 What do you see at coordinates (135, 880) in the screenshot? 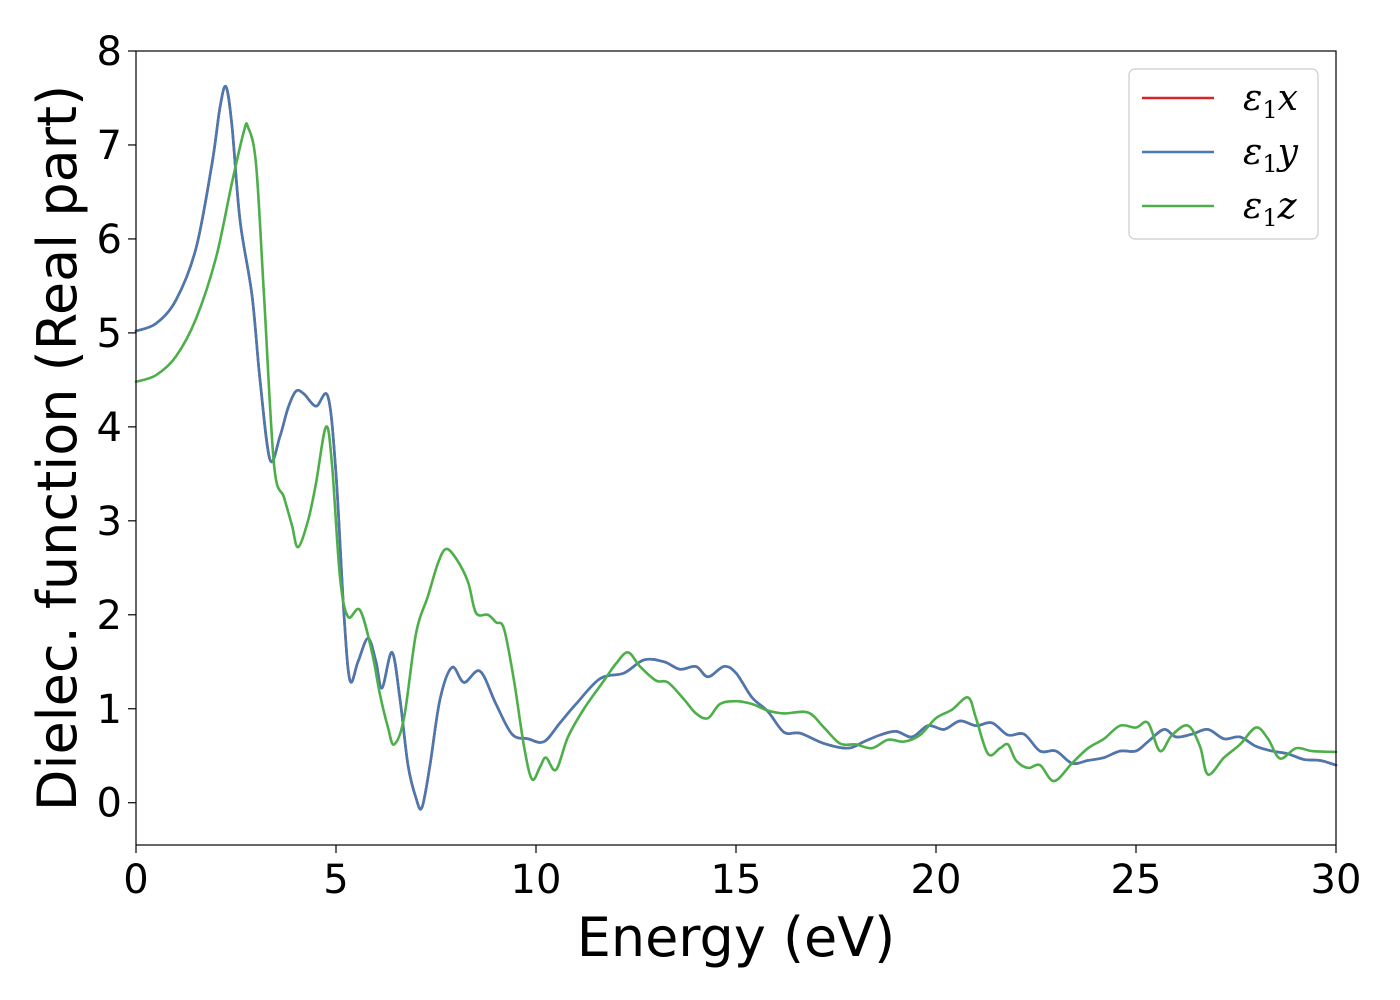
I see `x-tick-label: 0` at bounding box center [135, 880].